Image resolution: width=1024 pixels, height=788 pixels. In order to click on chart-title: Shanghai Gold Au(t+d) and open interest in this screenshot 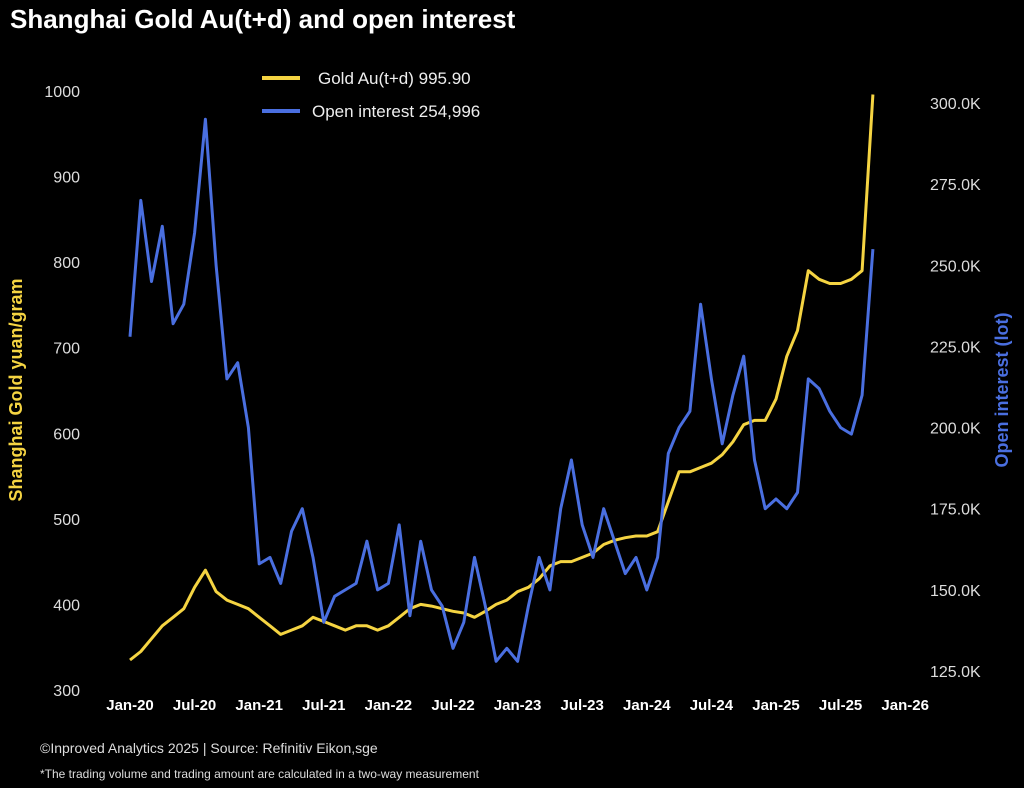, I will do `click(263, 19)`.